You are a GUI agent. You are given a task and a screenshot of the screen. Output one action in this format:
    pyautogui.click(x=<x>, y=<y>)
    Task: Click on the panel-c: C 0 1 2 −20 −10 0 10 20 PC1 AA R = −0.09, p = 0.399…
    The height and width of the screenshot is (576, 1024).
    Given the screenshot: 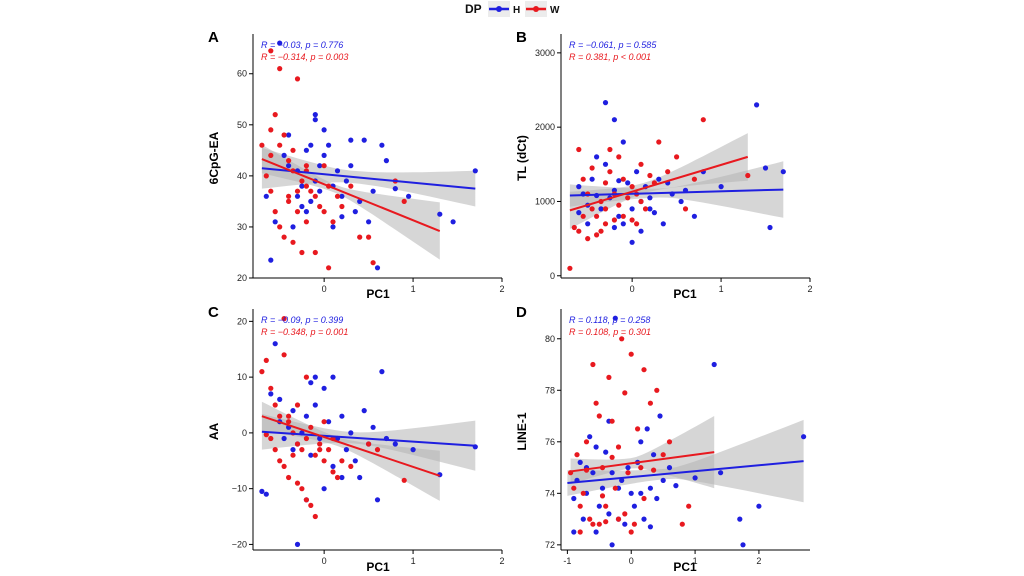 What is the action you would take?
    pyautogui.click(x=356, y=439)
    